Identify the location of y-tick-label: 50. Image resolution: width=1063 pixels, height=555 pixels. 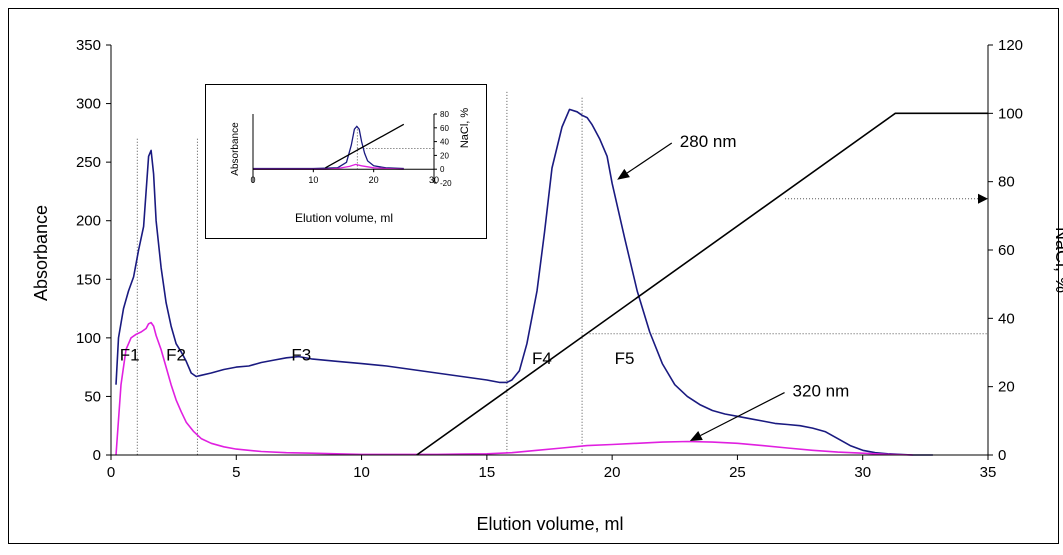
(92, 396).